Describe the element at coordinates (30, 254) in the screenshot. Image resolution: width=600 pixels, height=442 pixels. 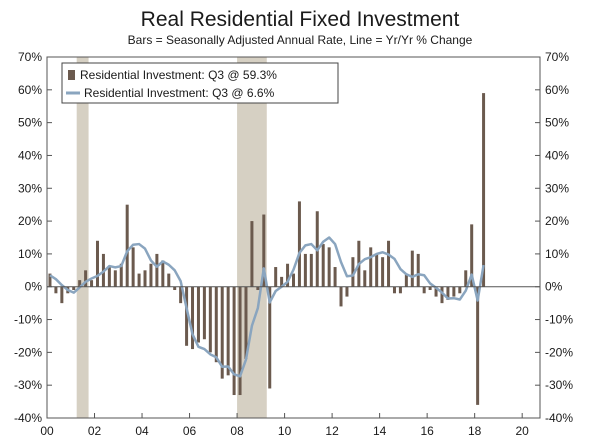
I see `y-tick-label-left: 10%` at that location.